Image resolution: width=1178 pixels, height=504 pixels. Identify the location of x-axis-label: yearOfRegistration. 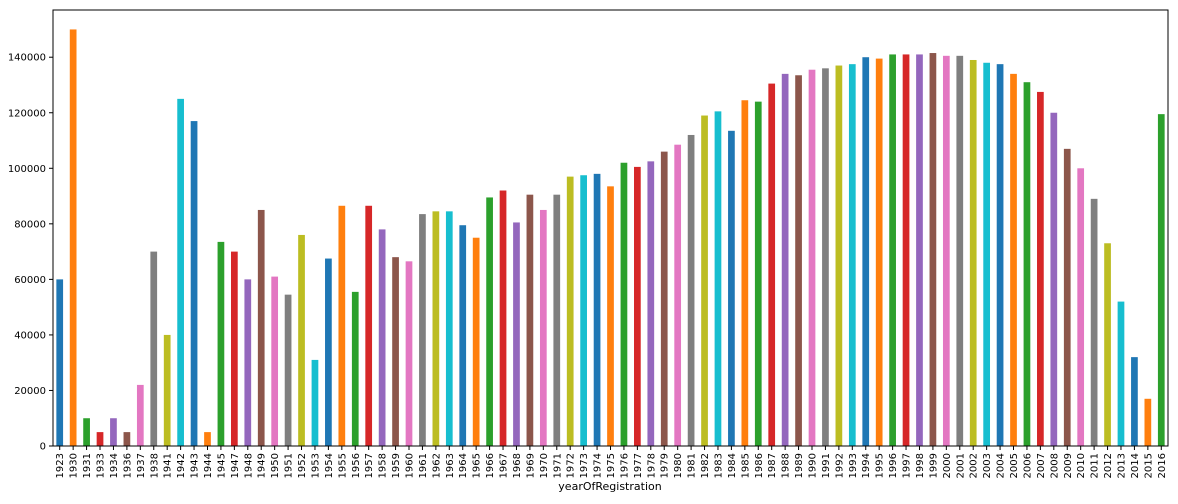
(609, 486).